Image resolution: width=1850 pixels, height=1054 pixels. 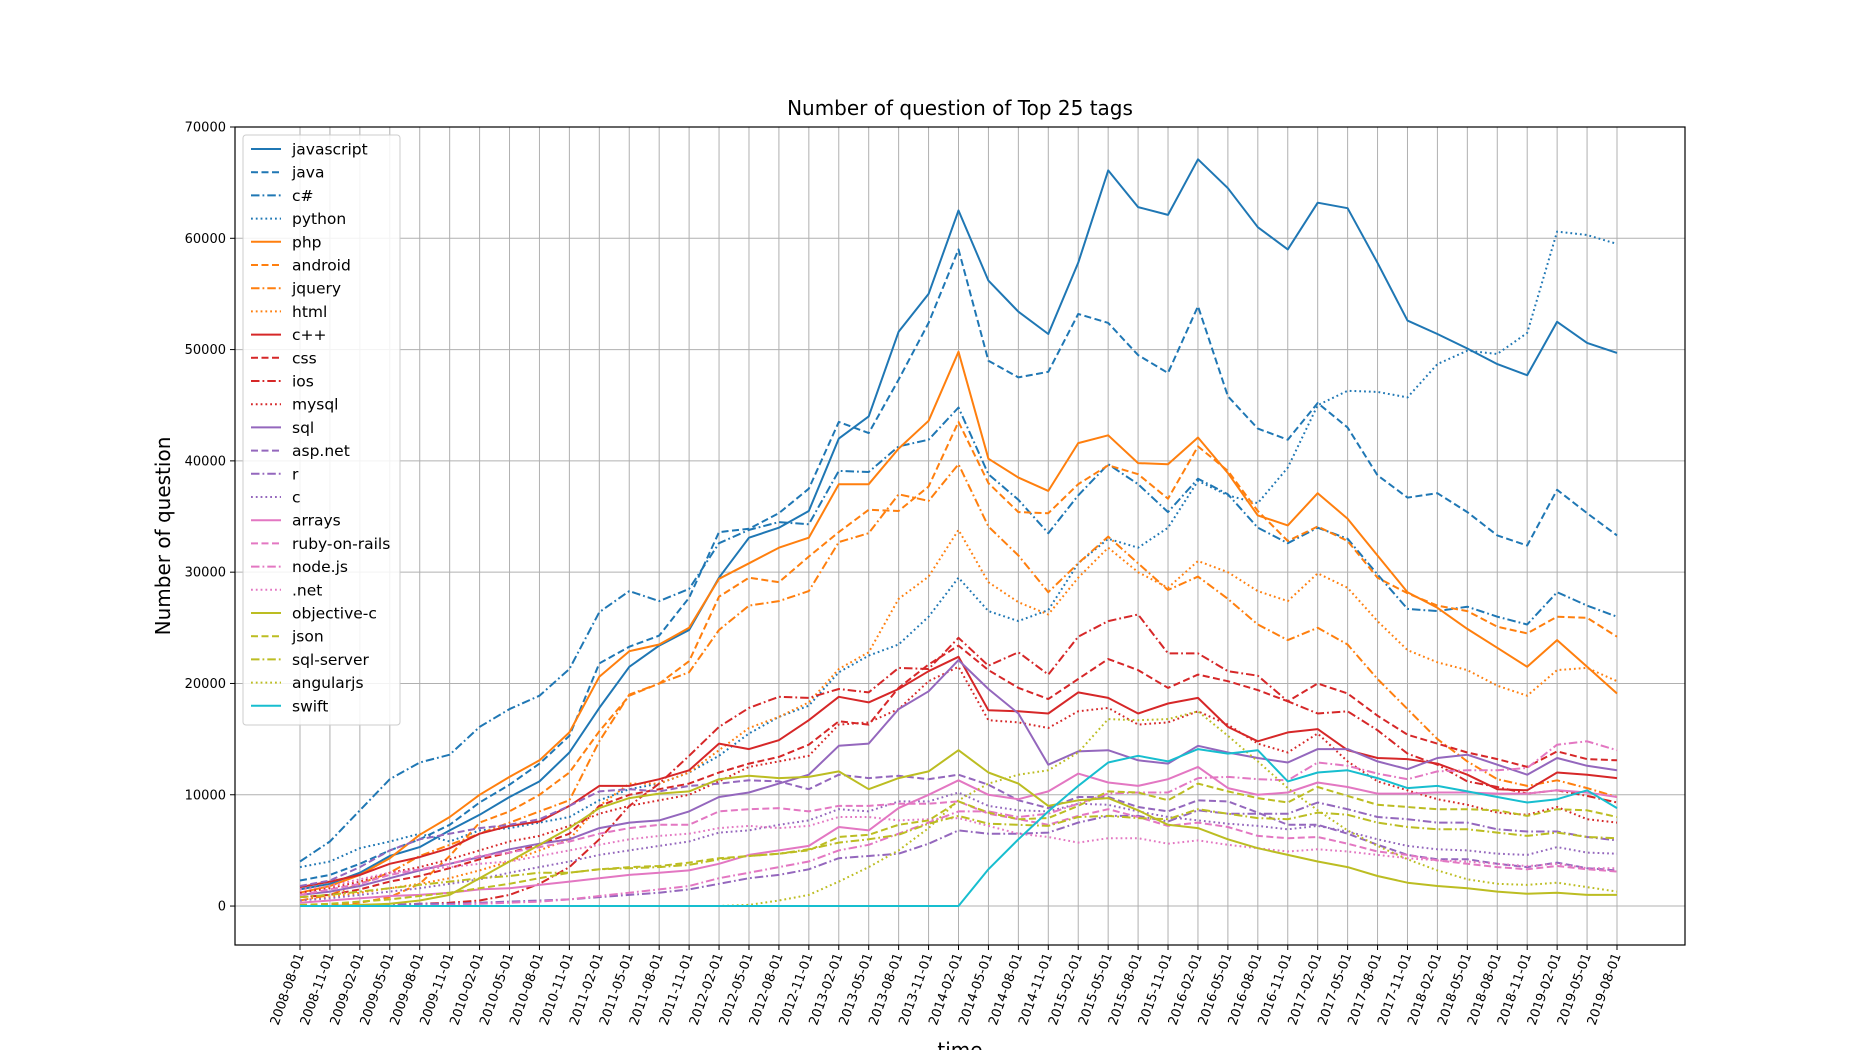 I want to click on y-tick-label: 0, so click(x=222, y=907).